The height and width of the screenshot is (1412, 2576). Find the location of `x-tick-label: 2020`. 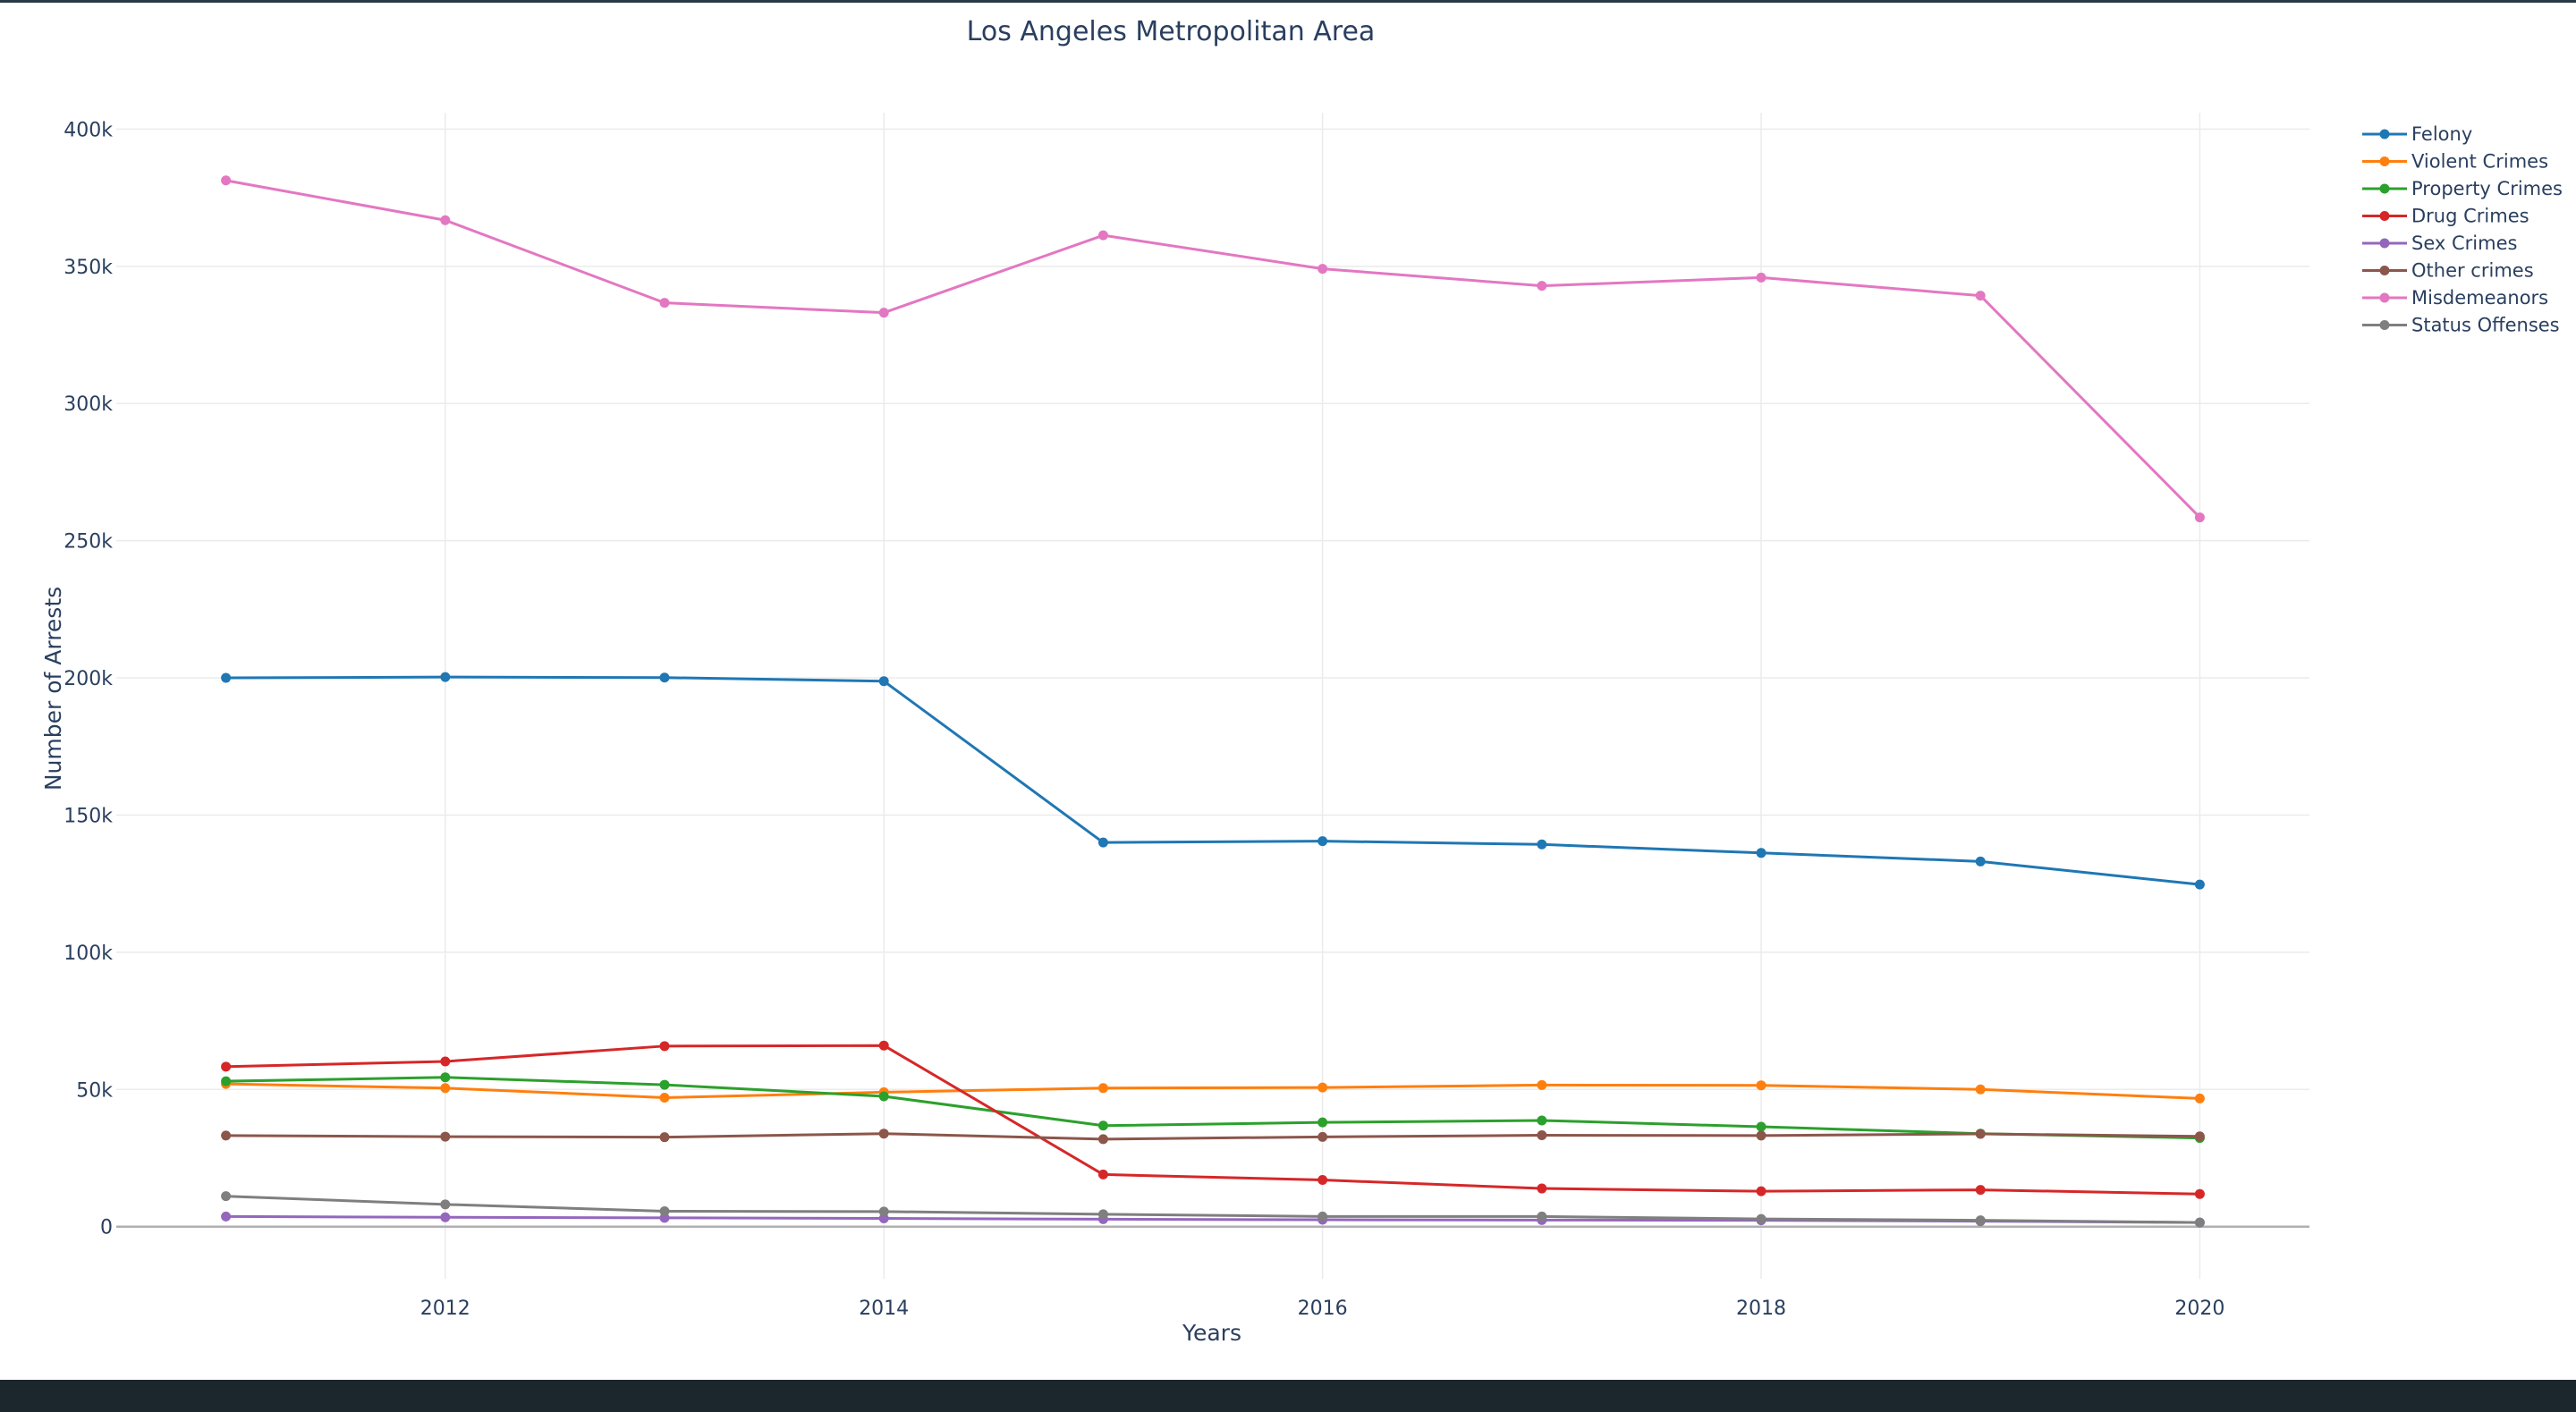

x-tick-label: 2020 is located at coordinates (2199, 1309).